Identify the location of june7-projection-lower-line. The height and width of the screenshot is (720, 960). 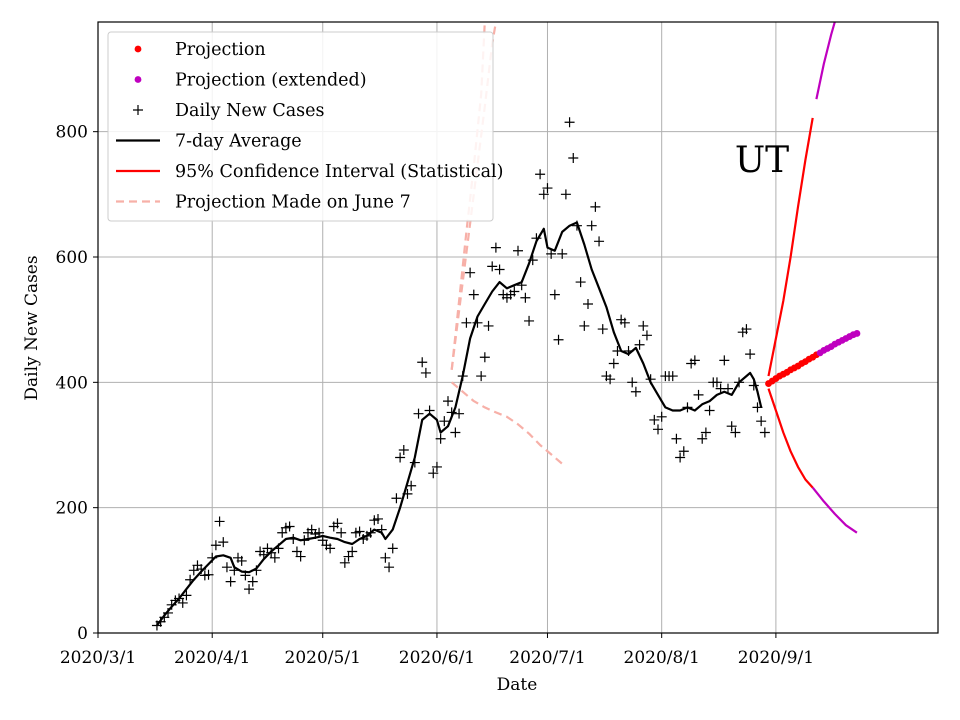
(506, 423).